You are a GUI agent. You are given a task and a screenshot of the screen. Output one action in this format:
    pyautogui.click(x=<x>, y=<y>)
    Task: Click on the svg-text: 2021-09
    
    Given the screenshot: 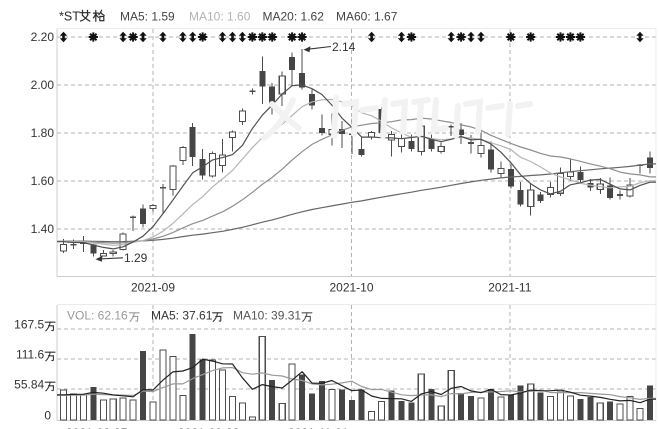 What is the action you would take?
    pyautogui.click(x=153, y=288)
    